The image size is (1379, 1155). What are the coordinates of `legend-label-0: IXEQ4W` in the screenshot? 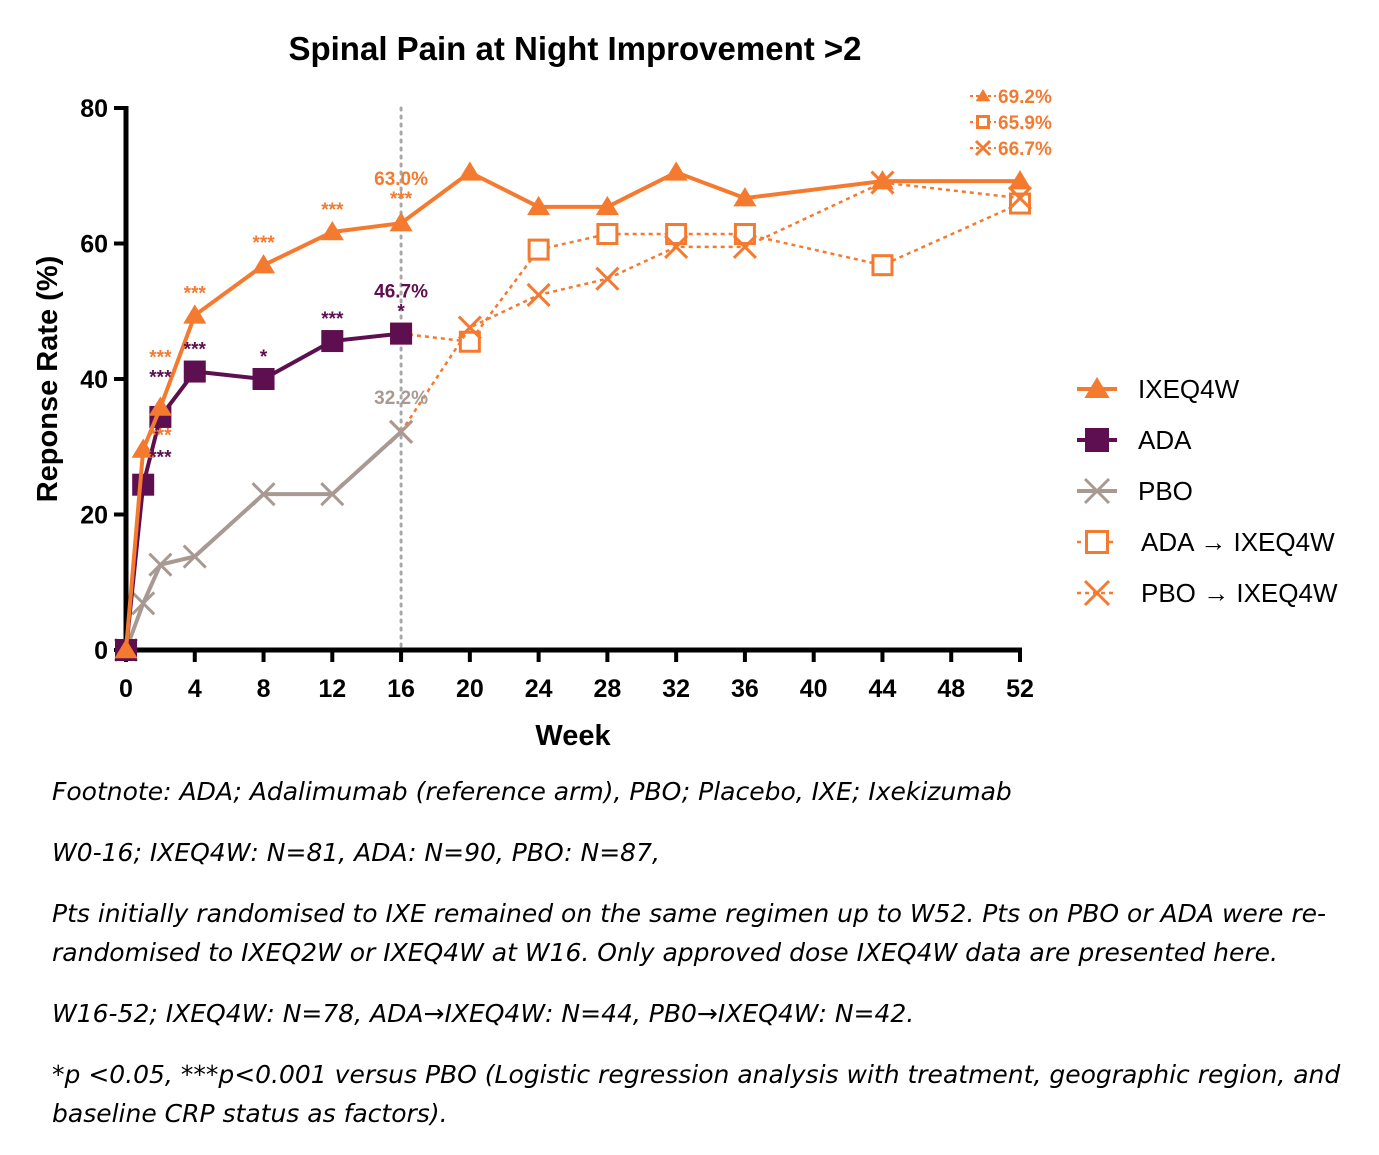 It's located at (1189, 389).